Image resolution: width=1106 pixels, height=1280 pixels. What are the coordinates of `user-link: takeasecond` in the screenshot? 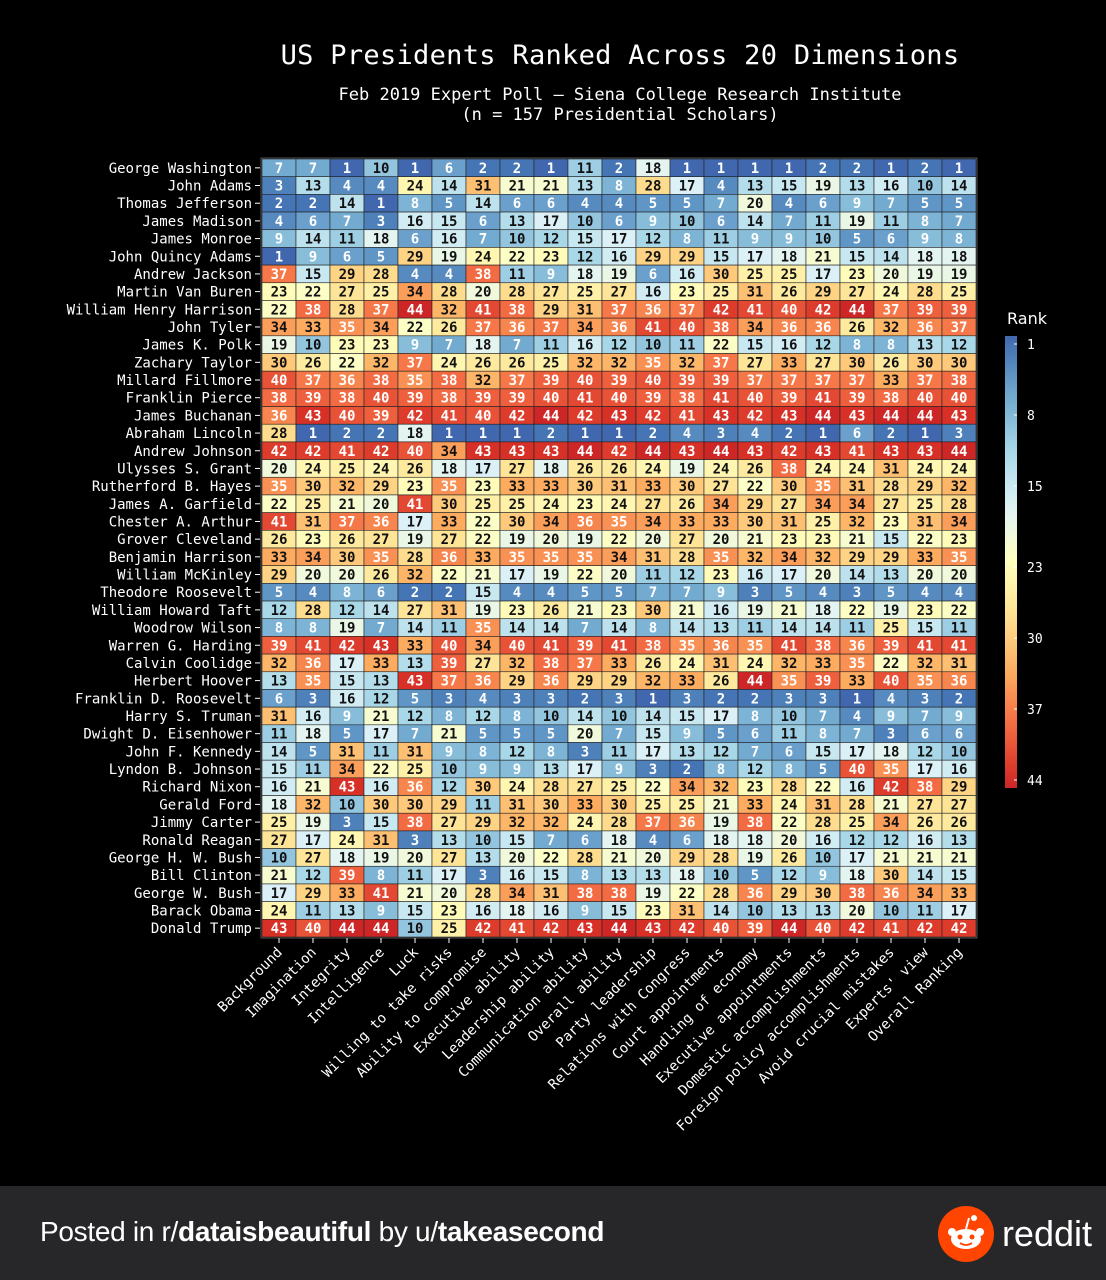 It's located at (521, 1231).